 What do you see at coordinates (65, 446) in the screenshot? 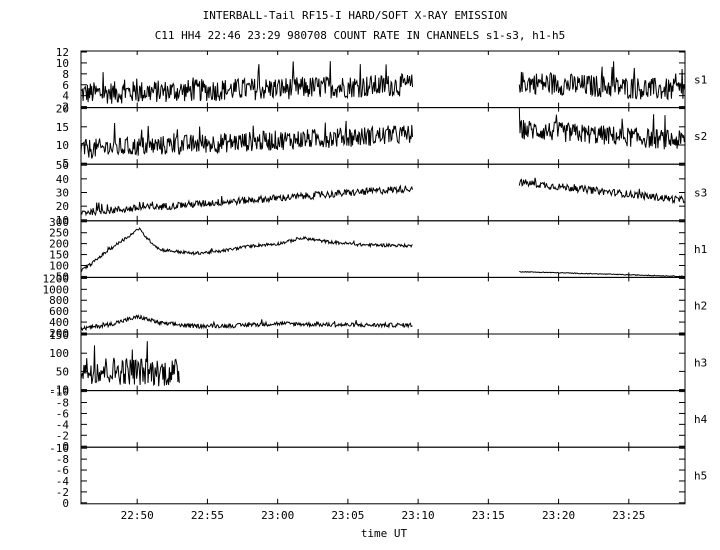
I see `y-tick-label-h4: 0` at bounding box center [65, 446].